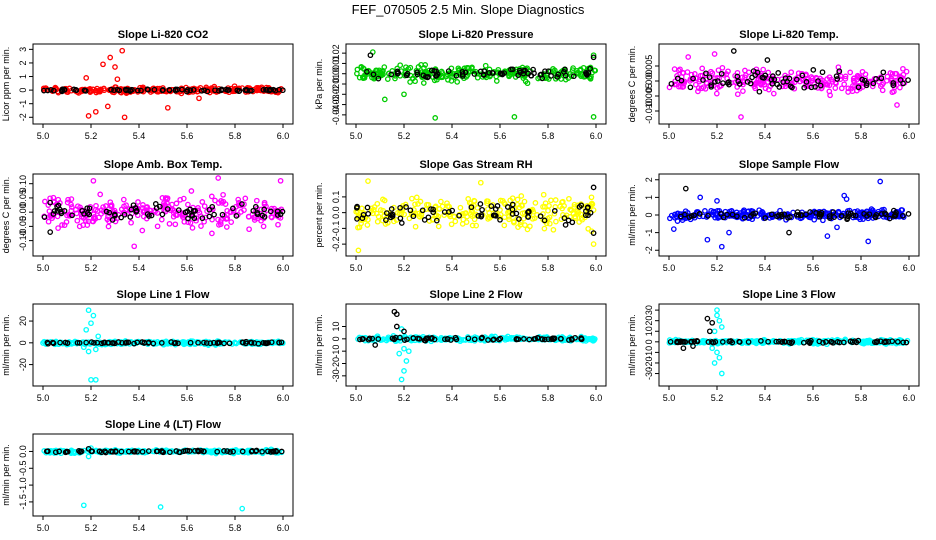  What do you see at coordinates (669, 136) in the screenshot?
I see `x-tick-label: 5.0` at bounding box center [669, 136].